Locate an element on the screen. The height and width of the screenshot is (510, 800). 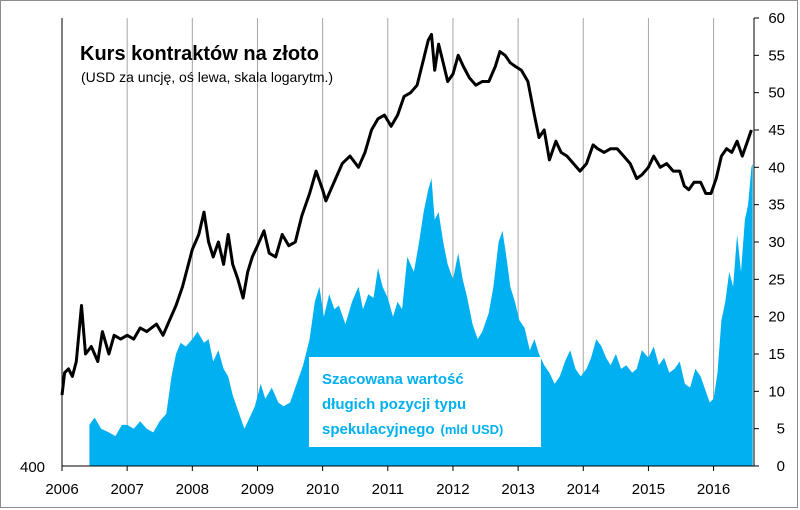
y-tick-label-10: 10 is located at coordinates (776, 391).